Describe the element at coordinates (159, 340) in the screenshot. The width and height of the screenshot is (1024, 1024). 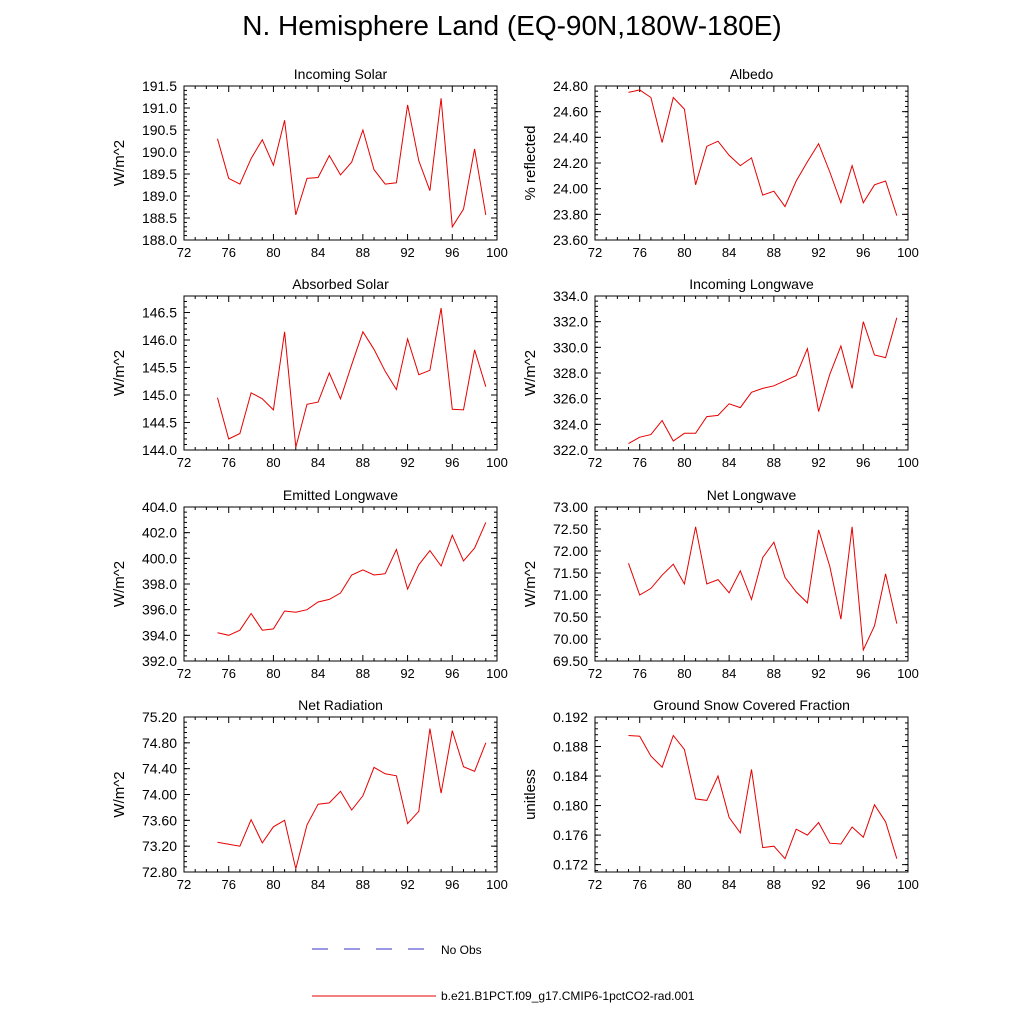
I see `y-tick-label: 146.0` at that location.